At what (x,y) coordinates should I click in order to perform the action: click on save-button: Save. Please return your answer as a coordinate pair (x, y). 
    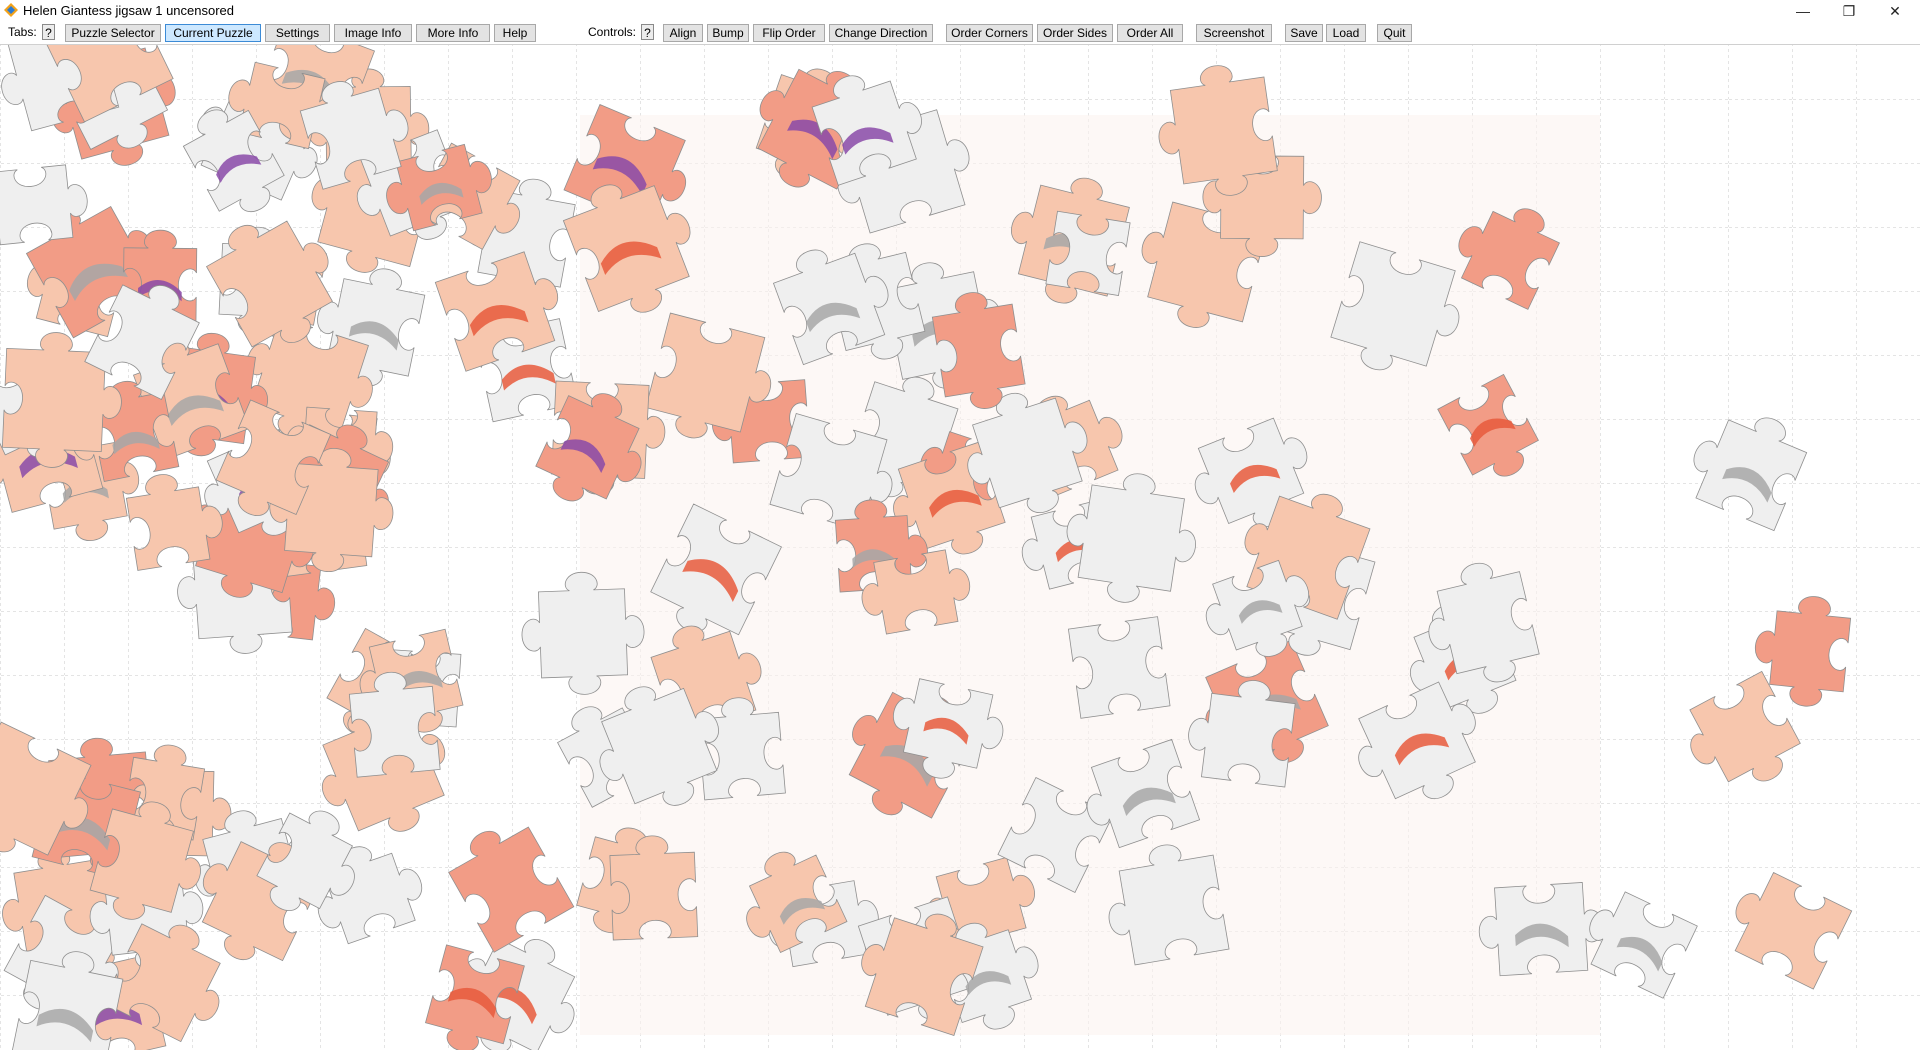
    Looking at the image, I should click on (1304, 33).